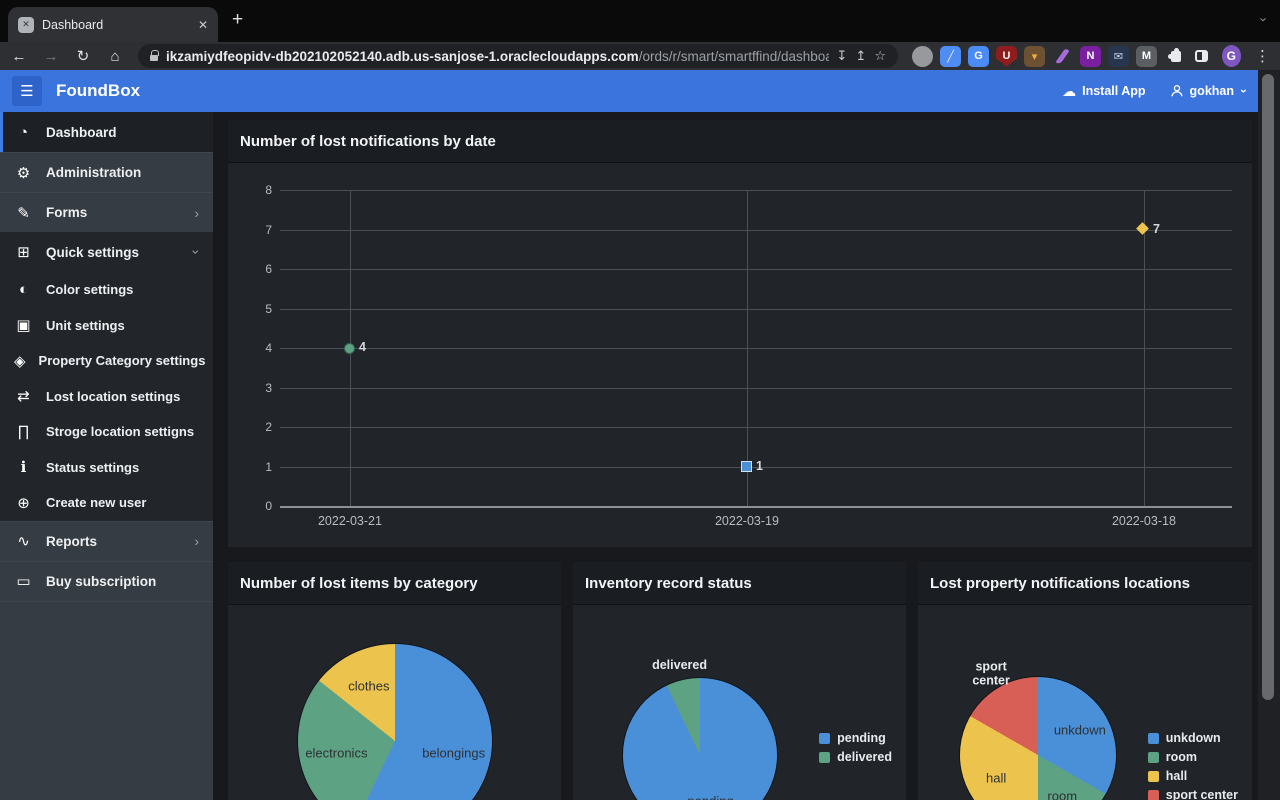 This screenshot has height=800, width=1280. I want to click on legend-label: delivered, so click(864, 757).